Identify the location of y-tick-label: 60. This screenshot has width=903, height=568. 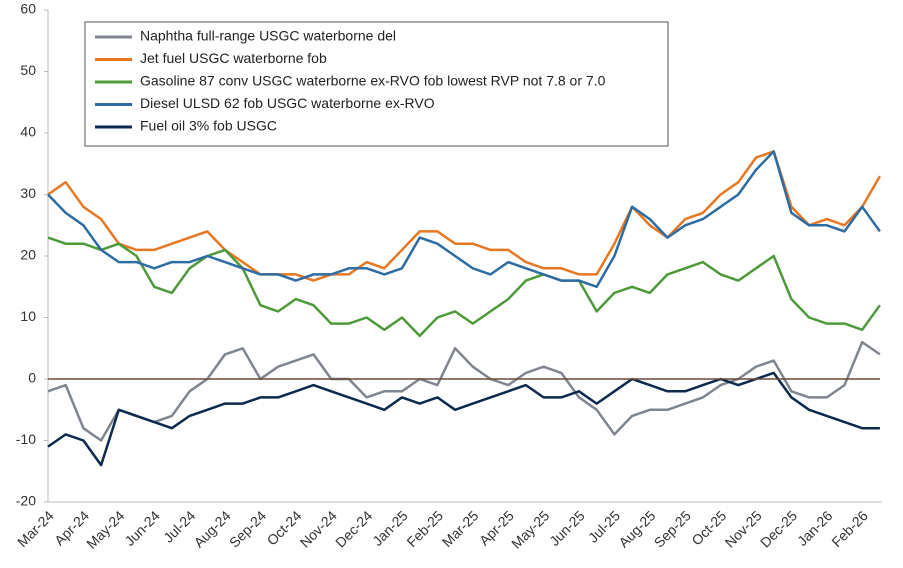
(28, 9).